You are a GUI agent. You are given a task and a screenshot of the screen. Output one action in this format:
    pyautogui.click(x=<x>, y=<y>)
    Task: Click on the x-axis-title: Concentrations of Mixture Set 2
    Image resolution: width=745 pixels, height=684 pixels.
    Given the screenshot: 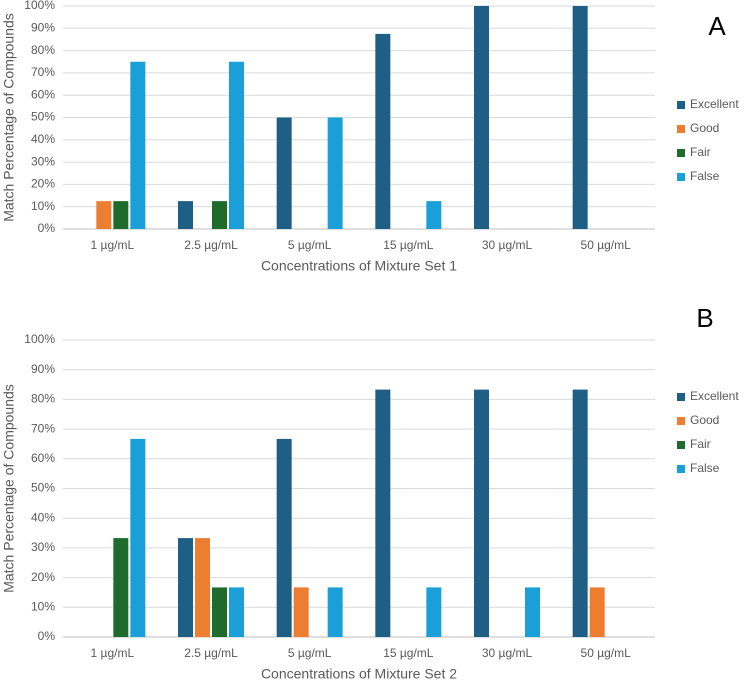 What is the action you would take?
    pyautogui.click(x=359, y=674)
    